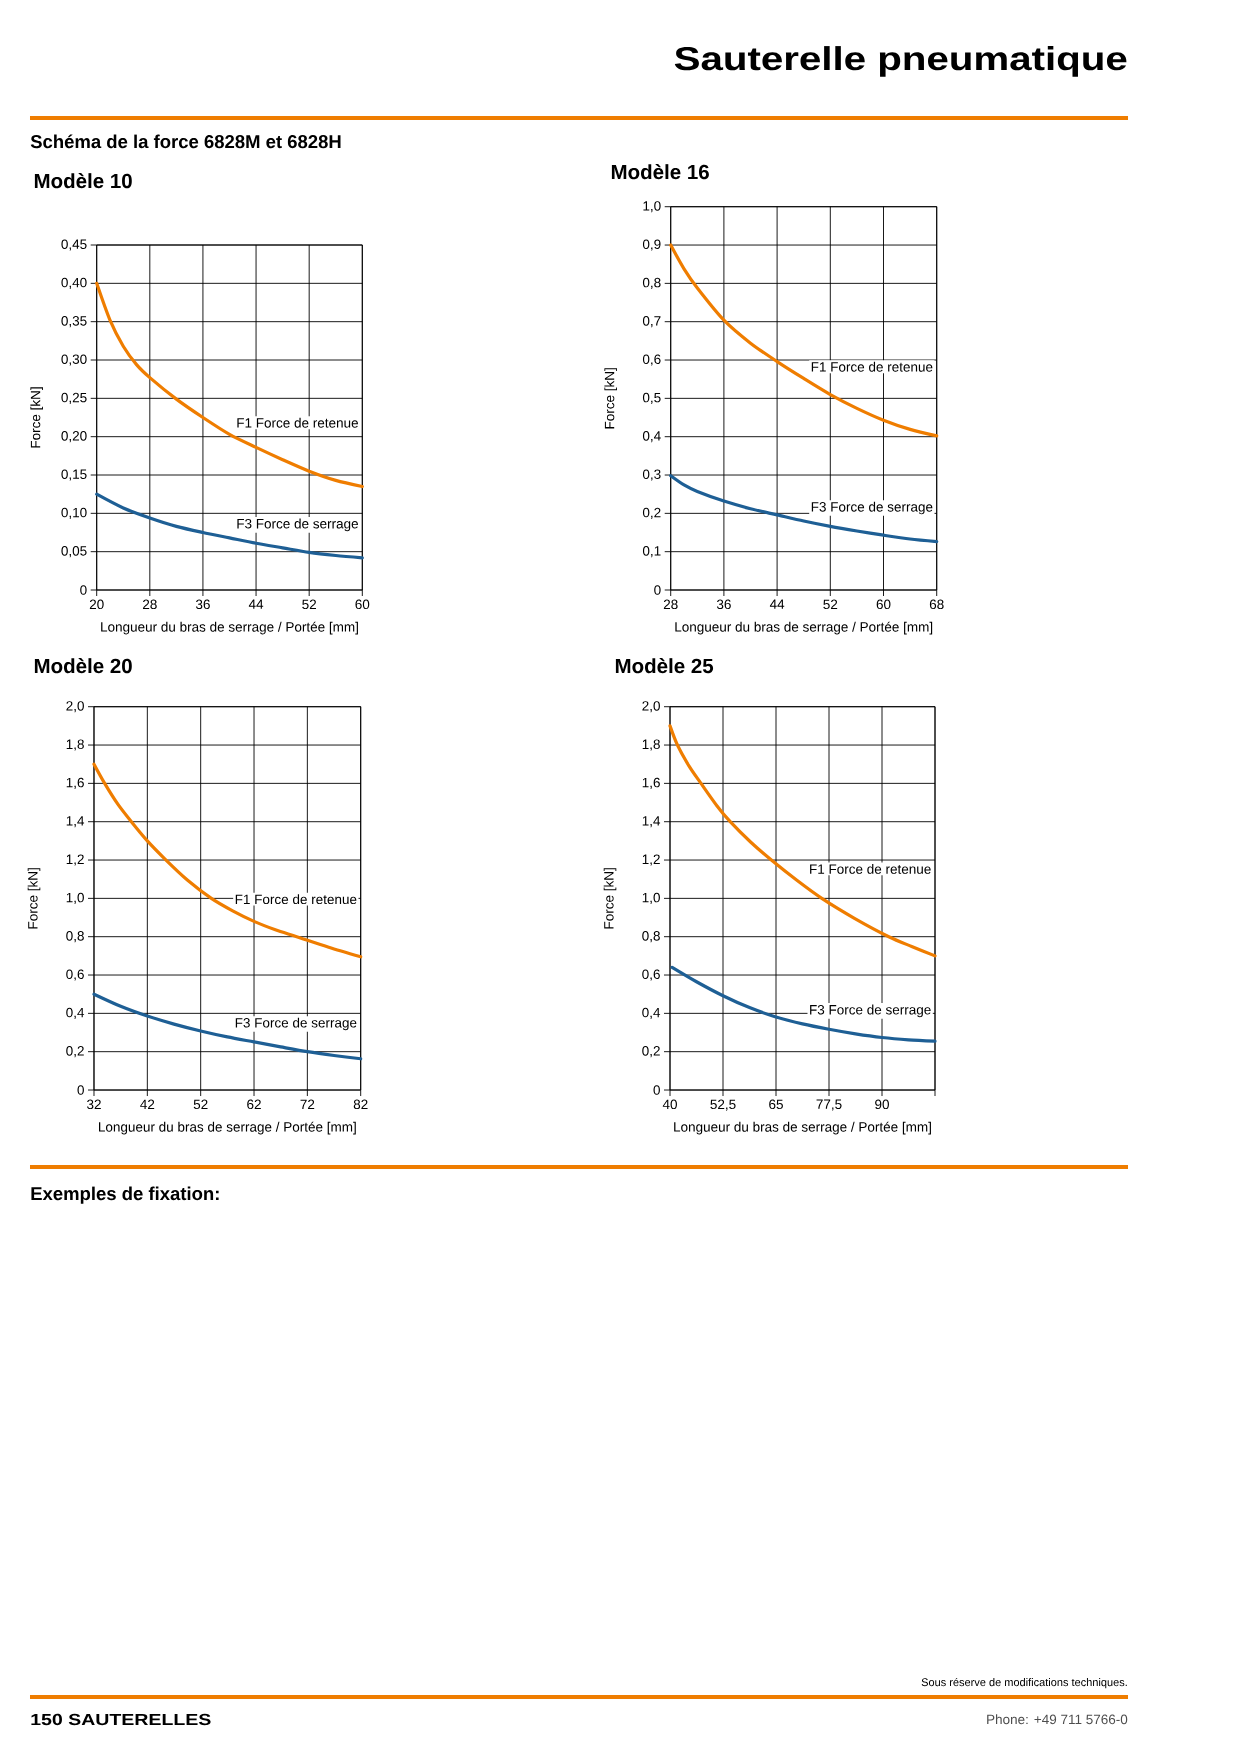 The width and height of the screenshot is (1240, 1754). Describe the element at coordinates (651, 322) in the screenshot. I see `y-tick-label: 0,7` at that location.